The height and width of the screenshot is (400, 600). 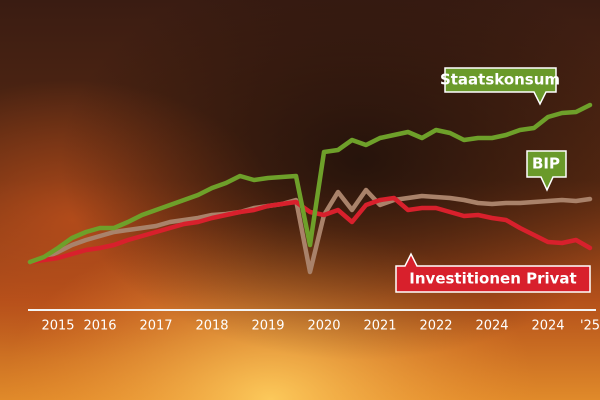 What do you see at coordinates (590, 326) in the screenshot?
I see `x-tick-label: '25` at bounding box center [590, 326].